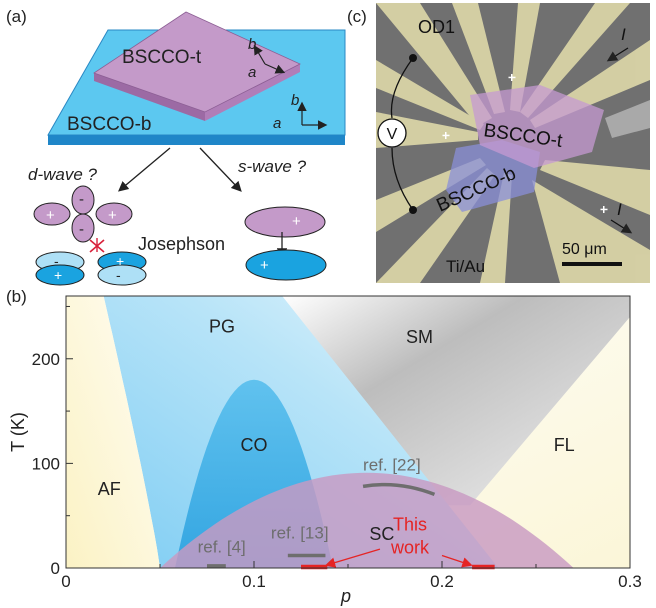 The width and height of the screenshot is (656, 608). I want to click on swave-top-ellipse, so click(285, 222).